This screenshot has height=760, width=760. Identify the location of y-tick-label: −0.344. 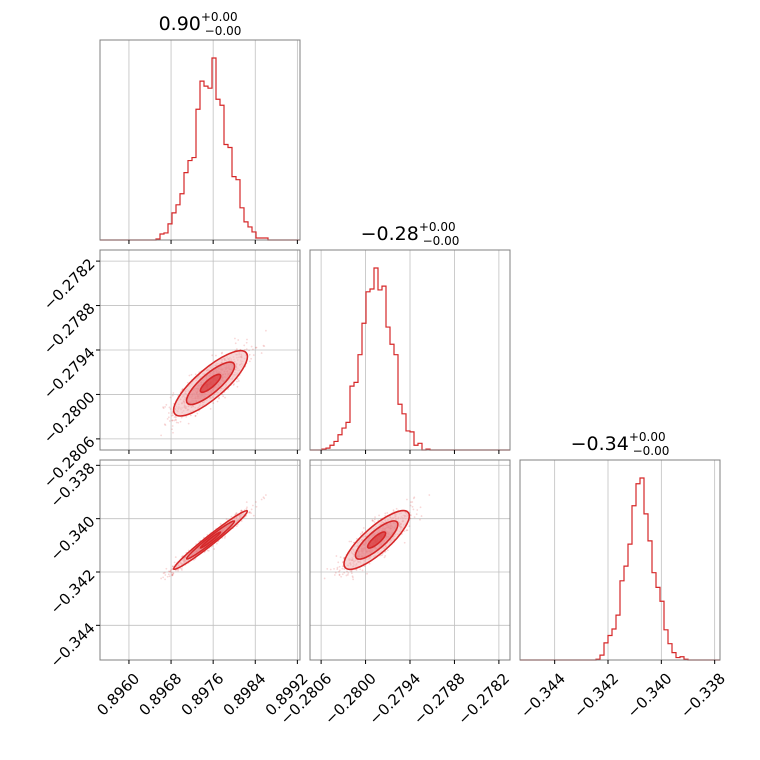
(73, 645).